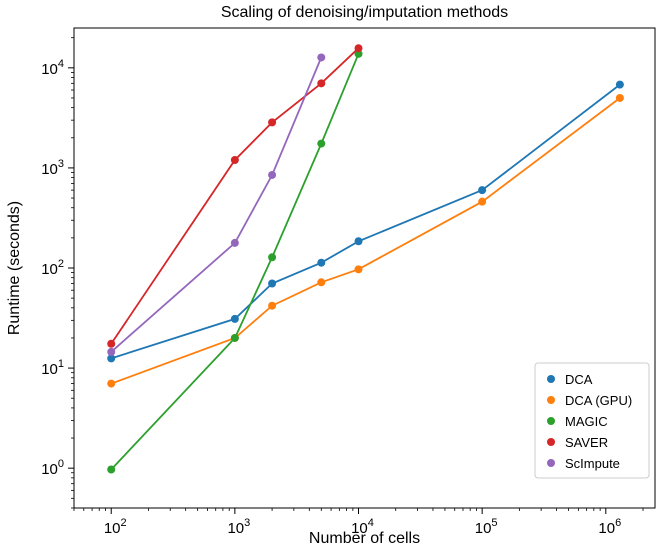 Image resolution: width=664 pixels, height=549 pixels. I want to click on legend: DCA DCA (GPU) MAGIC SAVER ScImpute, so click(592, 420).